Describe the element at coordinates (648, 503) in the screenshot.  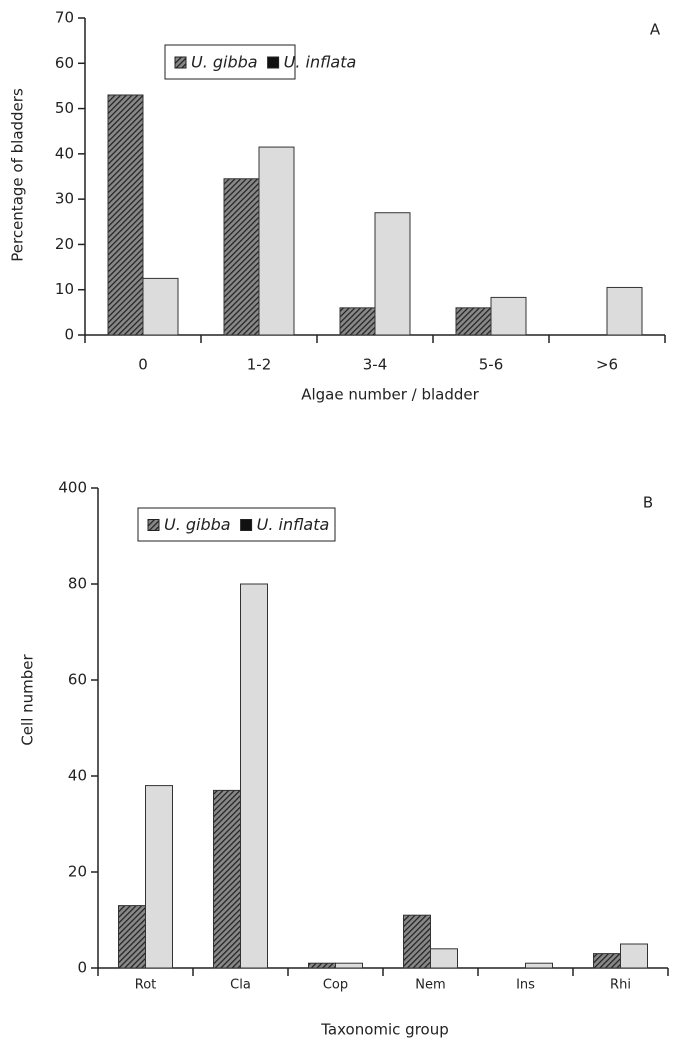
I see `panel-label: B` at that location.